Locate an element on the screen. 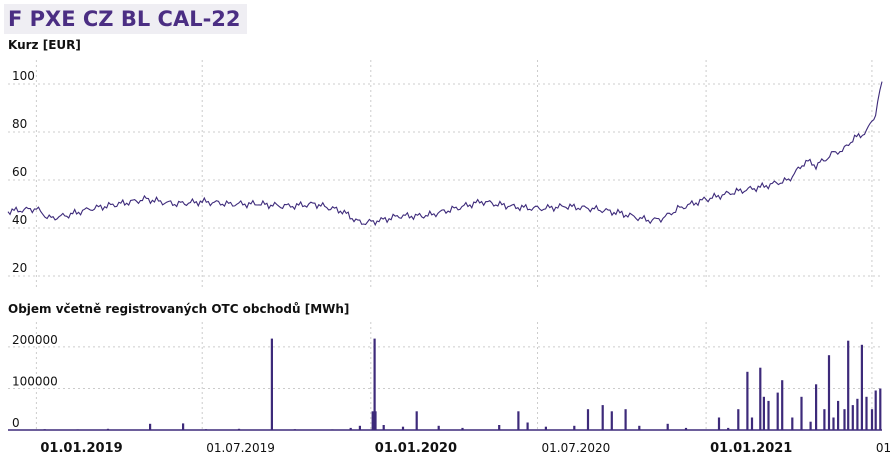 This screenshot has height=461, width=890. x-tick-label: 01.07.2020 is located at coordinates (576, 448).